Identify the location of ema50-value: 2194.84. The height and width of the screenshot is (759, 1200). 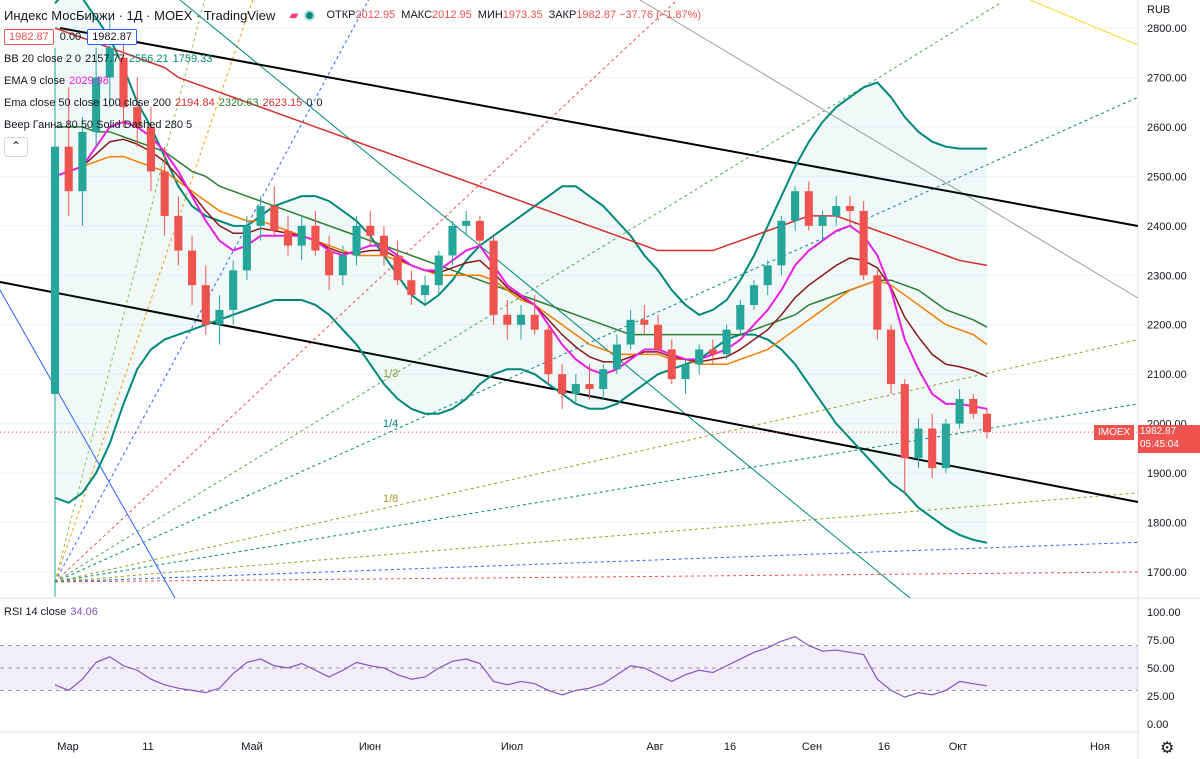
(194, 103).